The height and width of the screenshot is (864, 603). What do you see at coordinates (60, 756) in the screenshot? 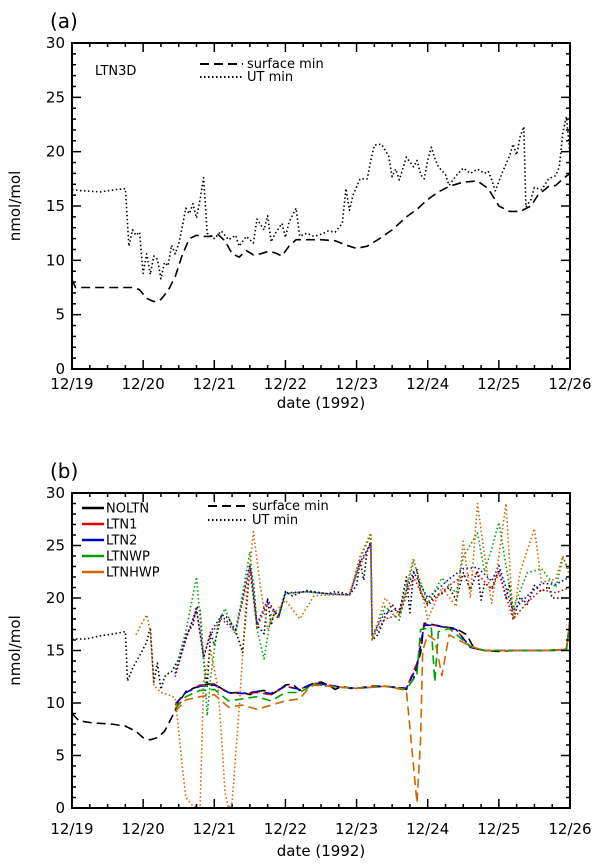
I see `panel-b-y-tick-label: 5` at bounding box center [60, 756].